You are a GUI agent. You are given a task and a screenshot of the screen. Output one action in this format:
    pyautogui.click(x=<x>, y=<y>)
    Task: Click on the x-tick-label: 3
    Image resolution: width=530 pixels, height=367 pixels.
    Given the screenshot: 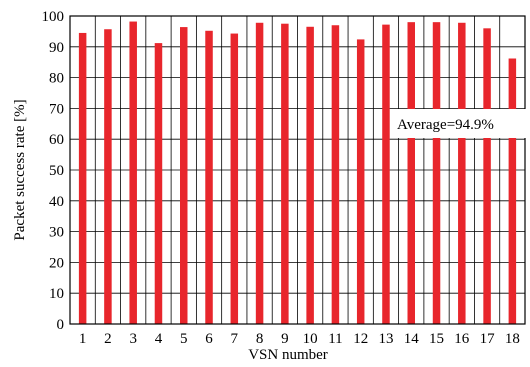 What is the action you would take?
    pyautogui.click(x=133, y=339)
    